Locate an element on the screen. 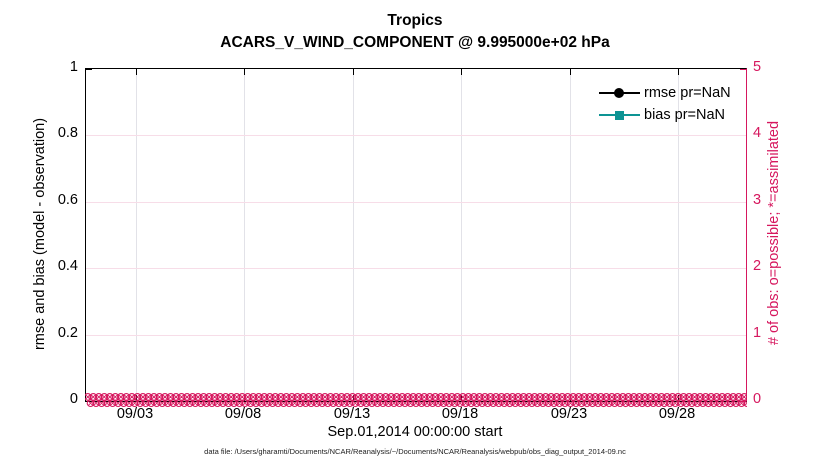  obs-assimilated-cross-markers is located at coordinates (416, 400).